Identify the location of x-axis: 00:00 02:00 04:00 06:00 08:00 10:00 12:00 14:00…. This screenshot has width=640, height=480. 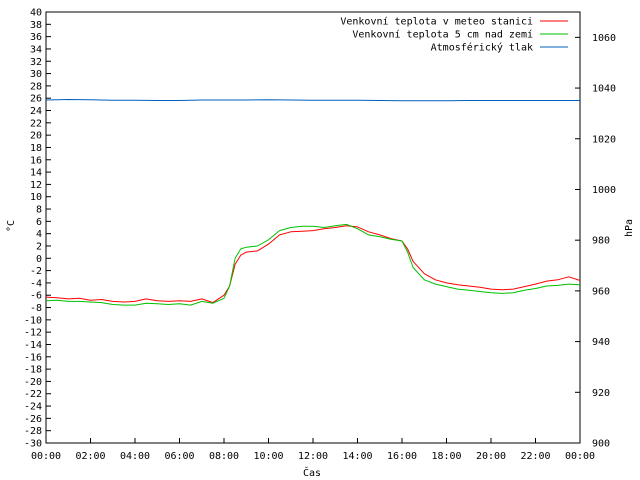
(313, 450).